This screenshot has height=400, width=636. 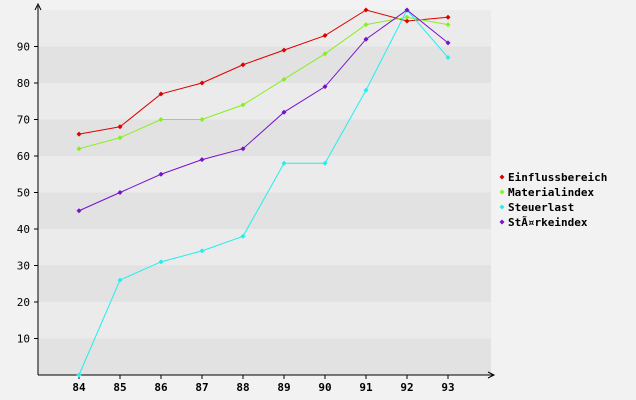 What do you see at coordinates (491, 375) in the screenshot?
I see `x-axis-arrow` at bounding box center [491, 375].